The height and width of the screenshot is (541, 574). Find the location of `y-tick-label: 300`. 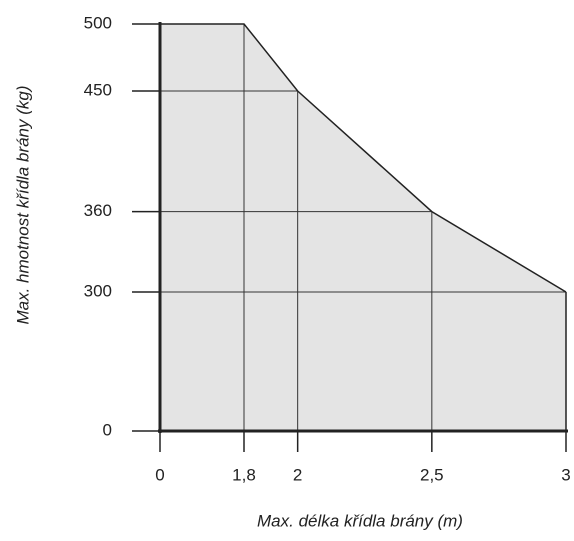

y-tick-label: 300 is located at coordinates (98, 290).